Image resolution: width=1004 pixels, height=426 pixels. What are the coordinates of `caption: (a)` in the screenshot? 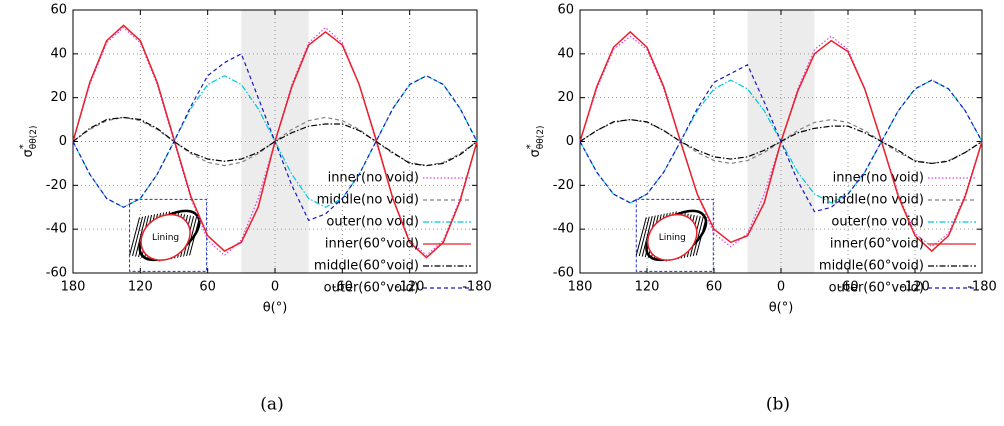 It's located at (271, 405).